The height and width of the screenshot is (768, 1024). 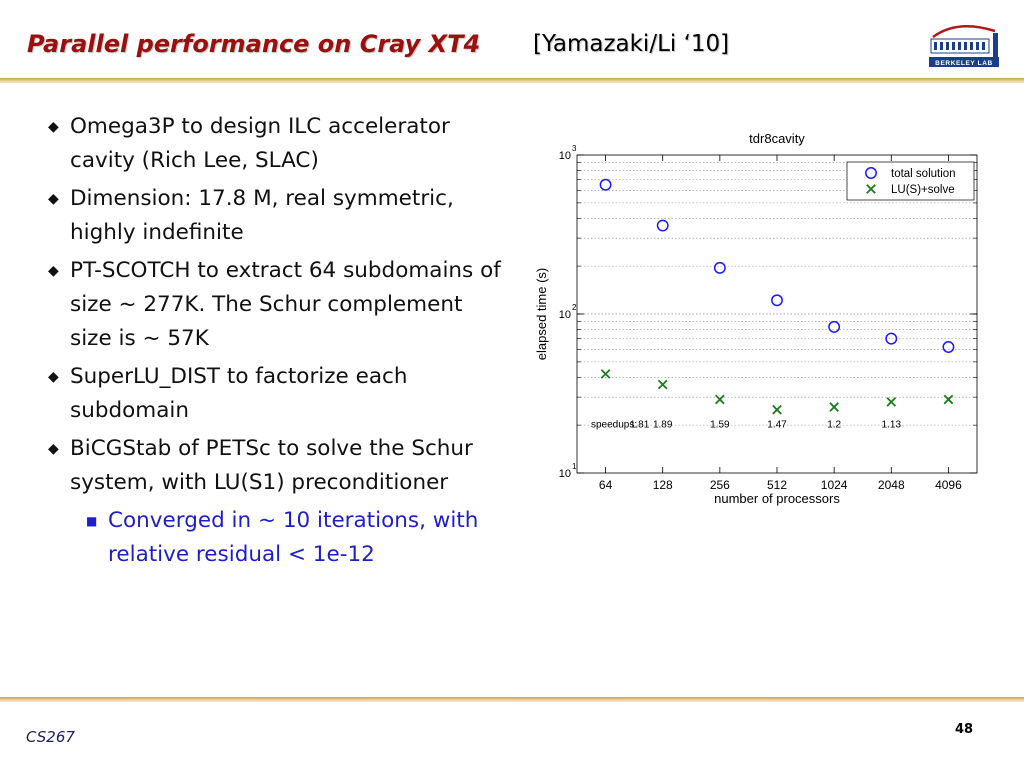 What do you see at coordinates (777, 498) in the screenshot?
I see `x-axis-label: number of processors` at bounding box center [777, 498].